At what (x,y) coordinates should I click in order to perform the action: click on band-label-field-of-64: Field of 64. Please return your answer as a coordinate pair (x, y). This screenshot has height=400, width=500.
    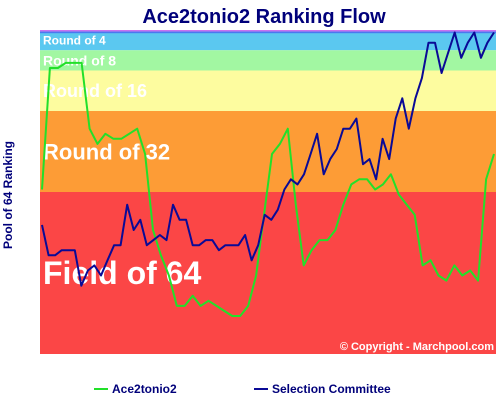
    Looking at the image, I should click on (122, 273).